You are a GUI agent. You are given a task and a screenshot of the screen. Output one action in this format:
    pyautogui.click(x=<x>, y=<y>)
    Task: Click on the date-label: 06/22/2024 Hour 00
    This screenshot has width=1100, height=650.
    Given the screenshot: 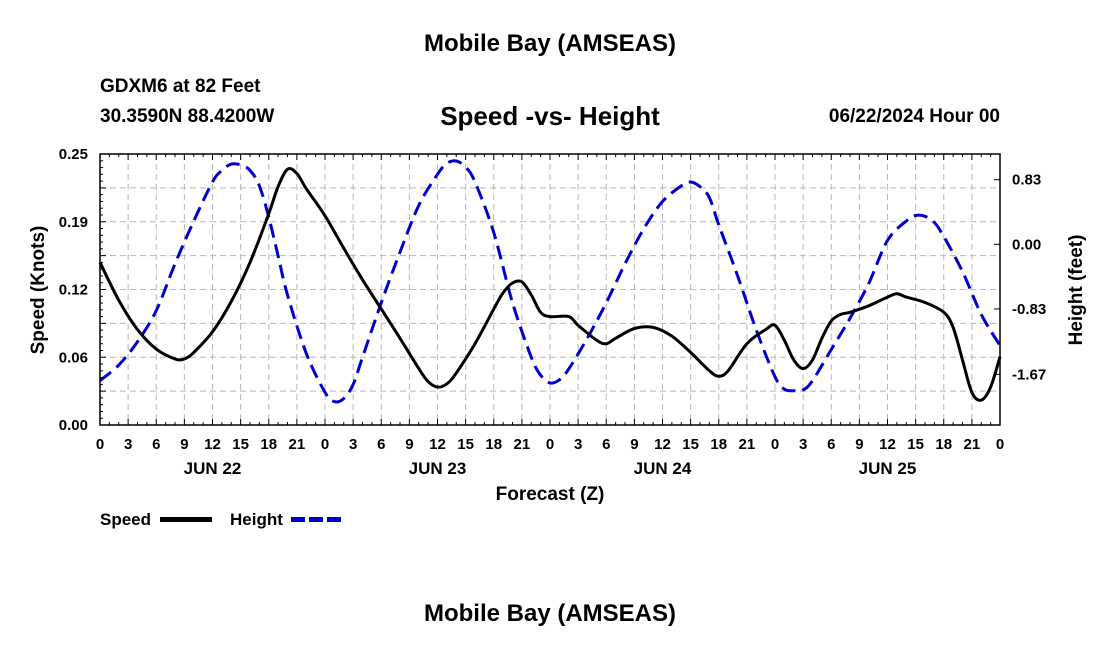 What is the action you would take?
    pyautogui.click(x=914, y=116)
    